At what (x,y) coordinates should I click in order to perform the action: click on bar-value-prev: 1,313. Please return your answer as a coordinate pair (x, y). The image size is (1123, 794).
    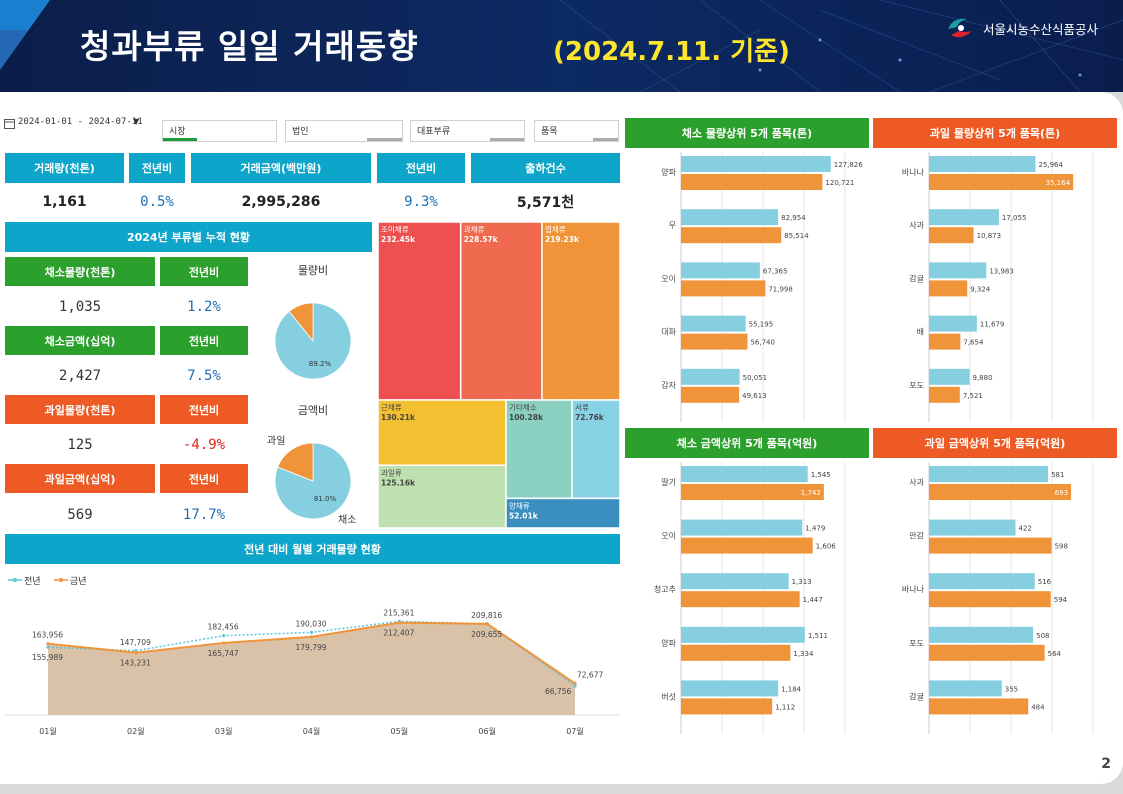
    Looking at the image, I should click on (802, 582).